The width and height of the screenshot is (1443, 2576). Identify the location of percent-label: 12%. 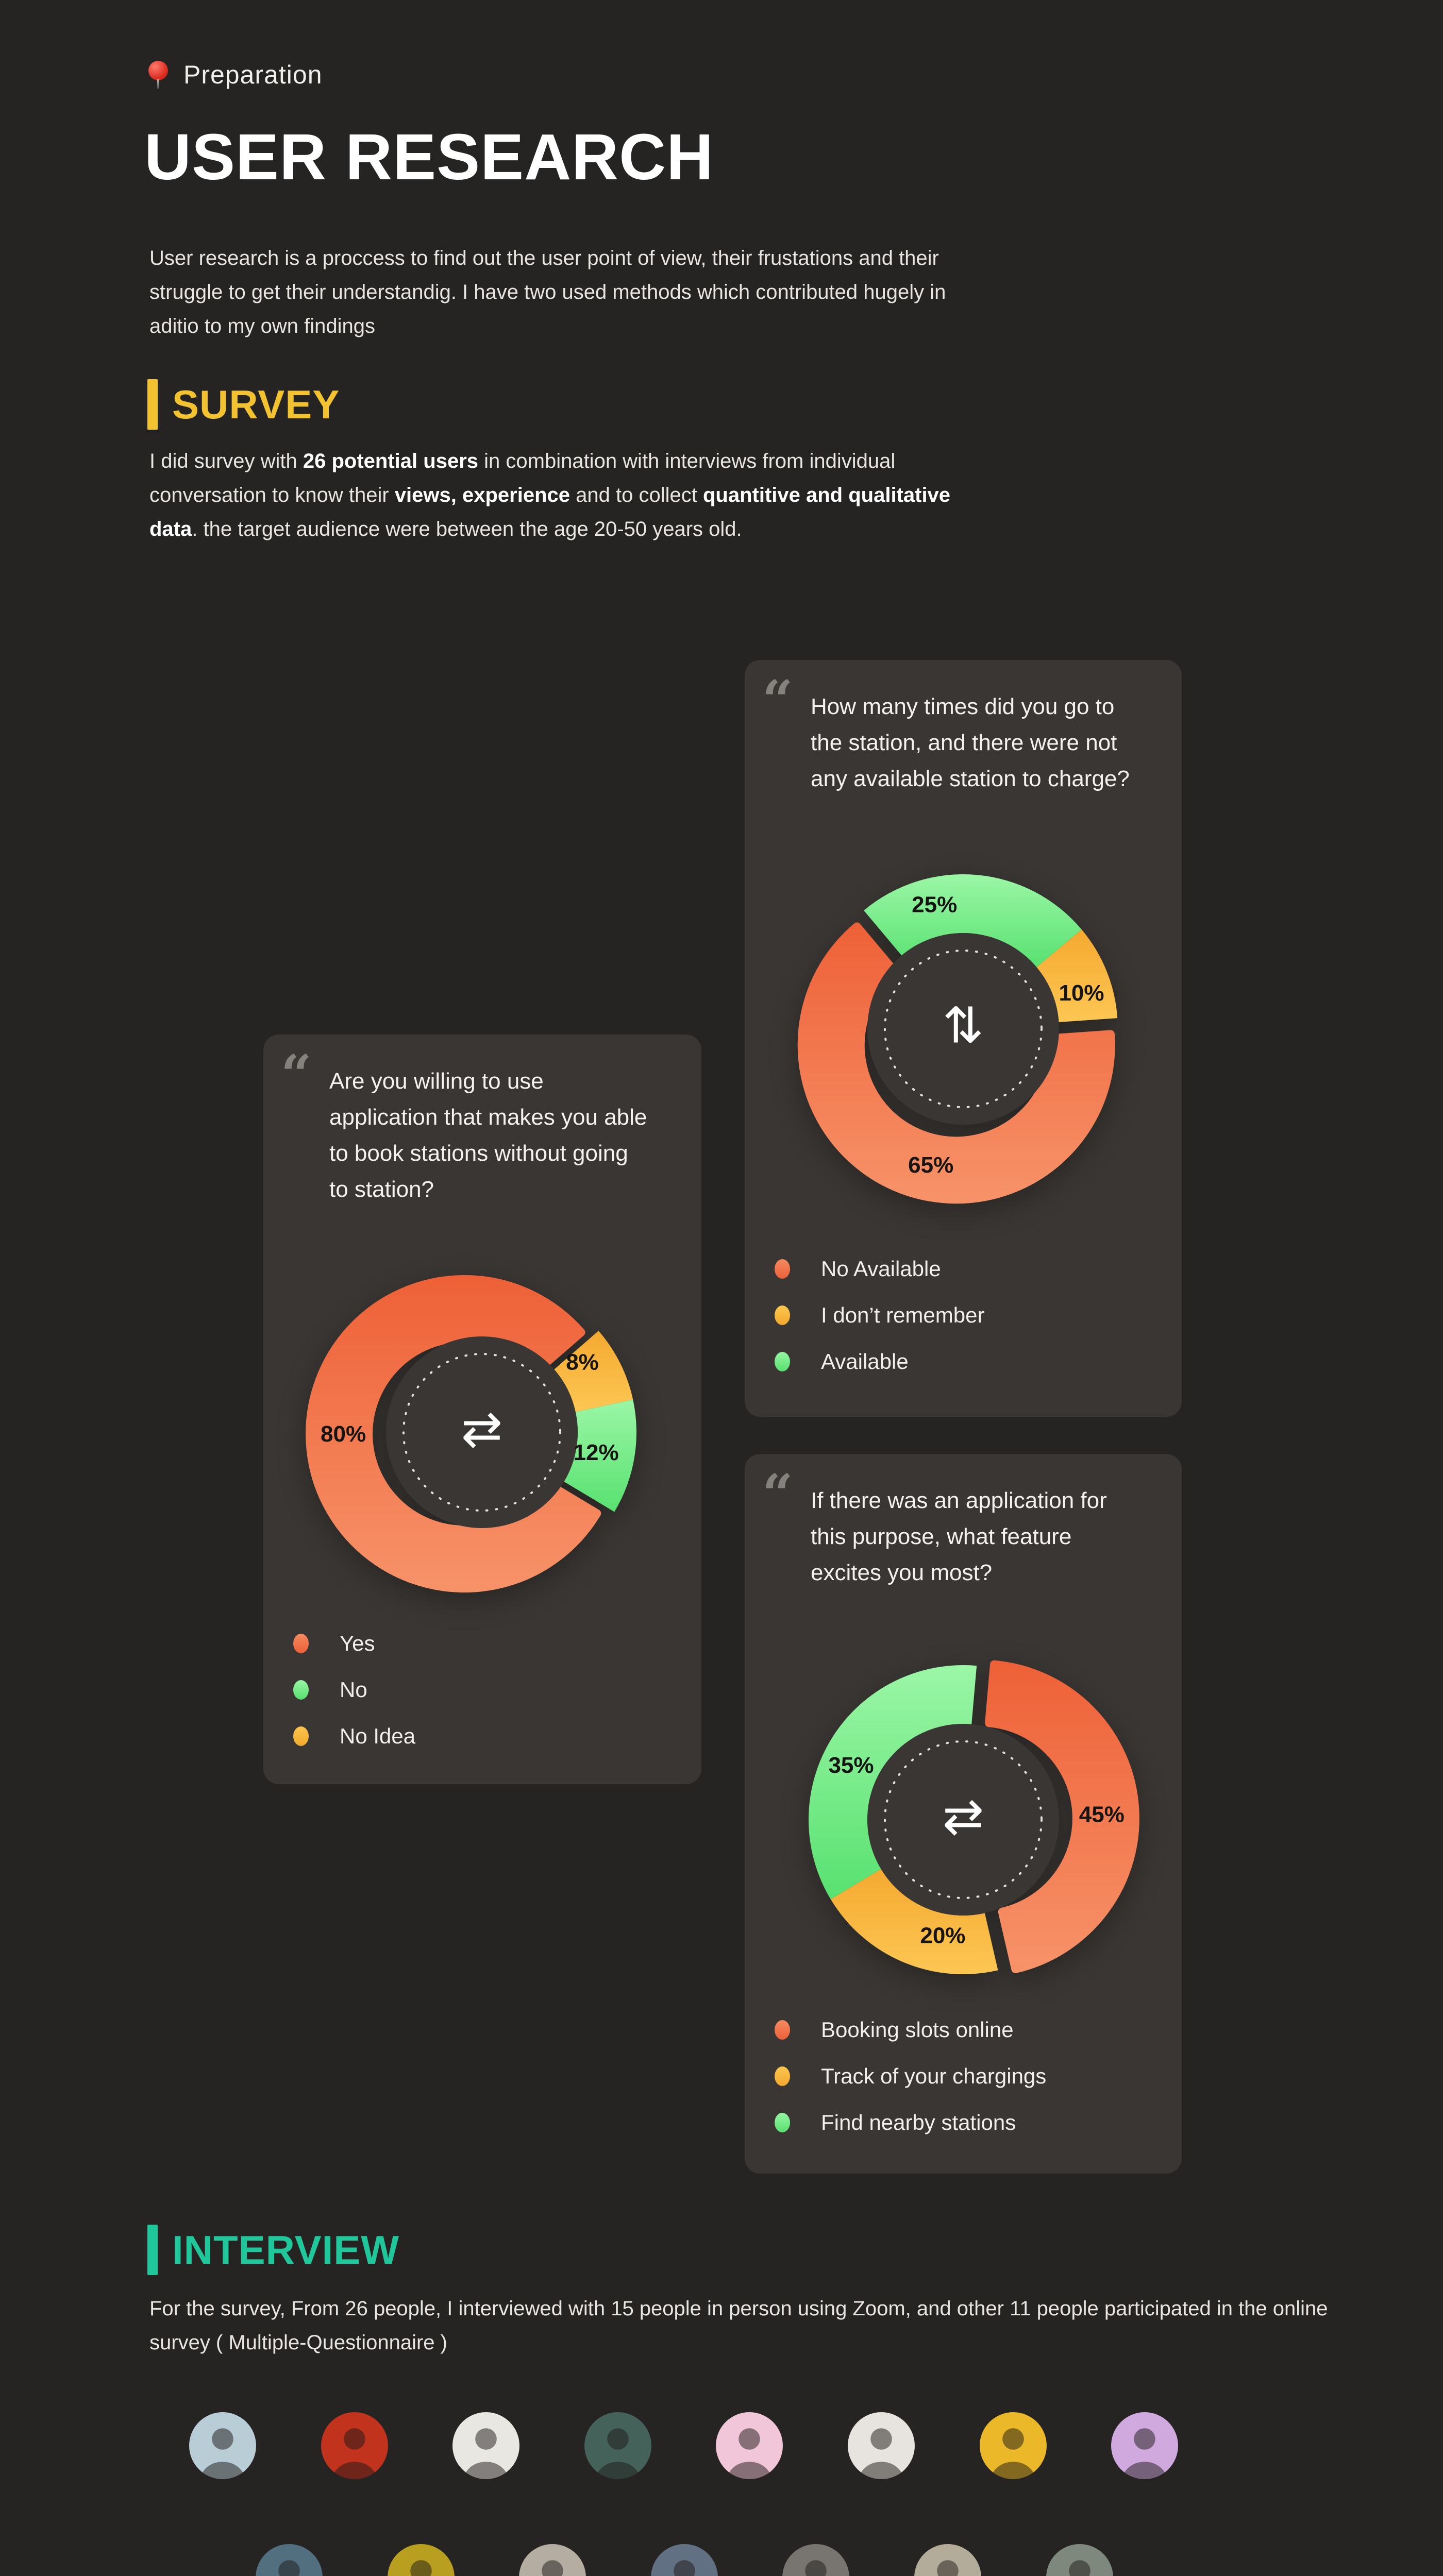
(596, 1452).